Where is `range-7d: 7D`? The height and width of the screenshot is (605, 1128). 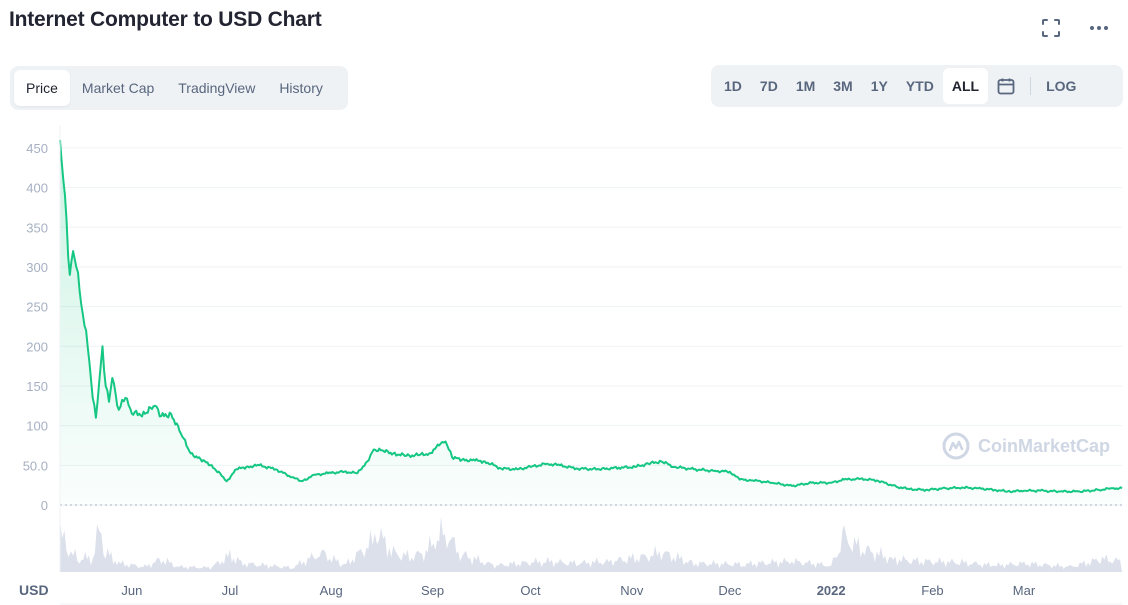 range-7d: 7D is located at coordinates (768, 86).